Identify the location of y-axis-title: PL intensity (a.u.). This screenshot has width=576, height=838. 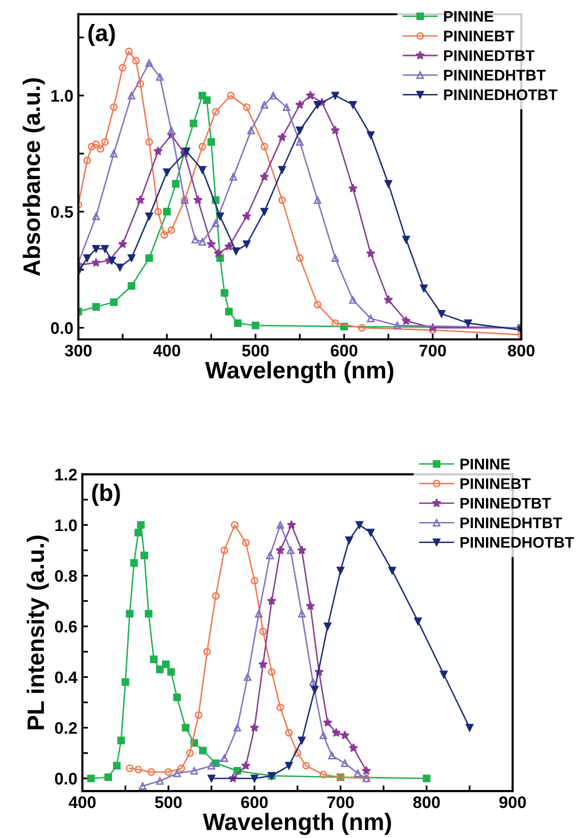
(37, 633).